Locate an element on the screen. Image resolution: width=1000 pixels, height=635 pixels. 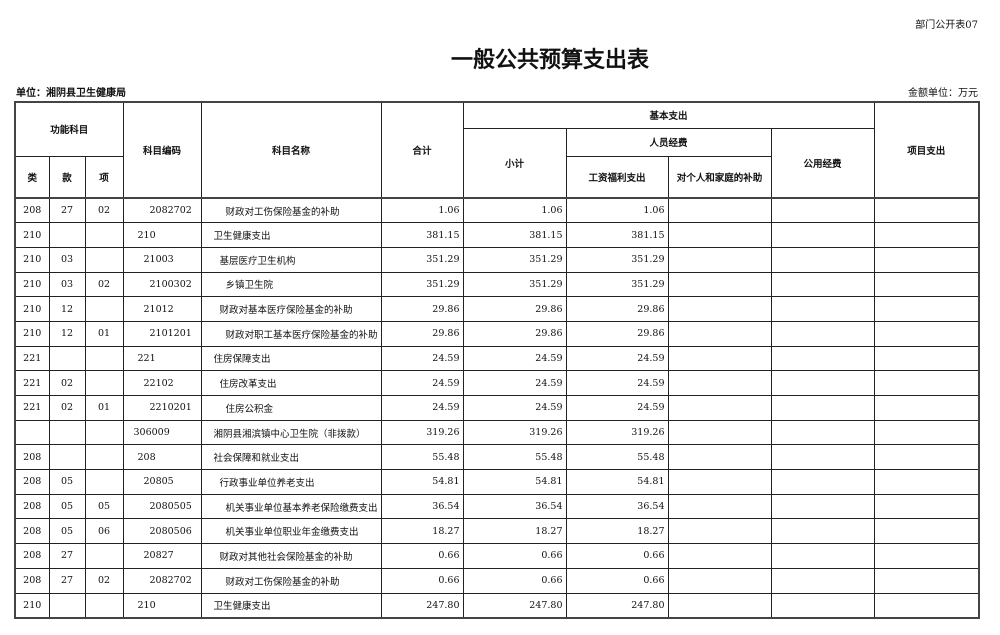
cell-lei: 208 is located at coordinates (32, 506).